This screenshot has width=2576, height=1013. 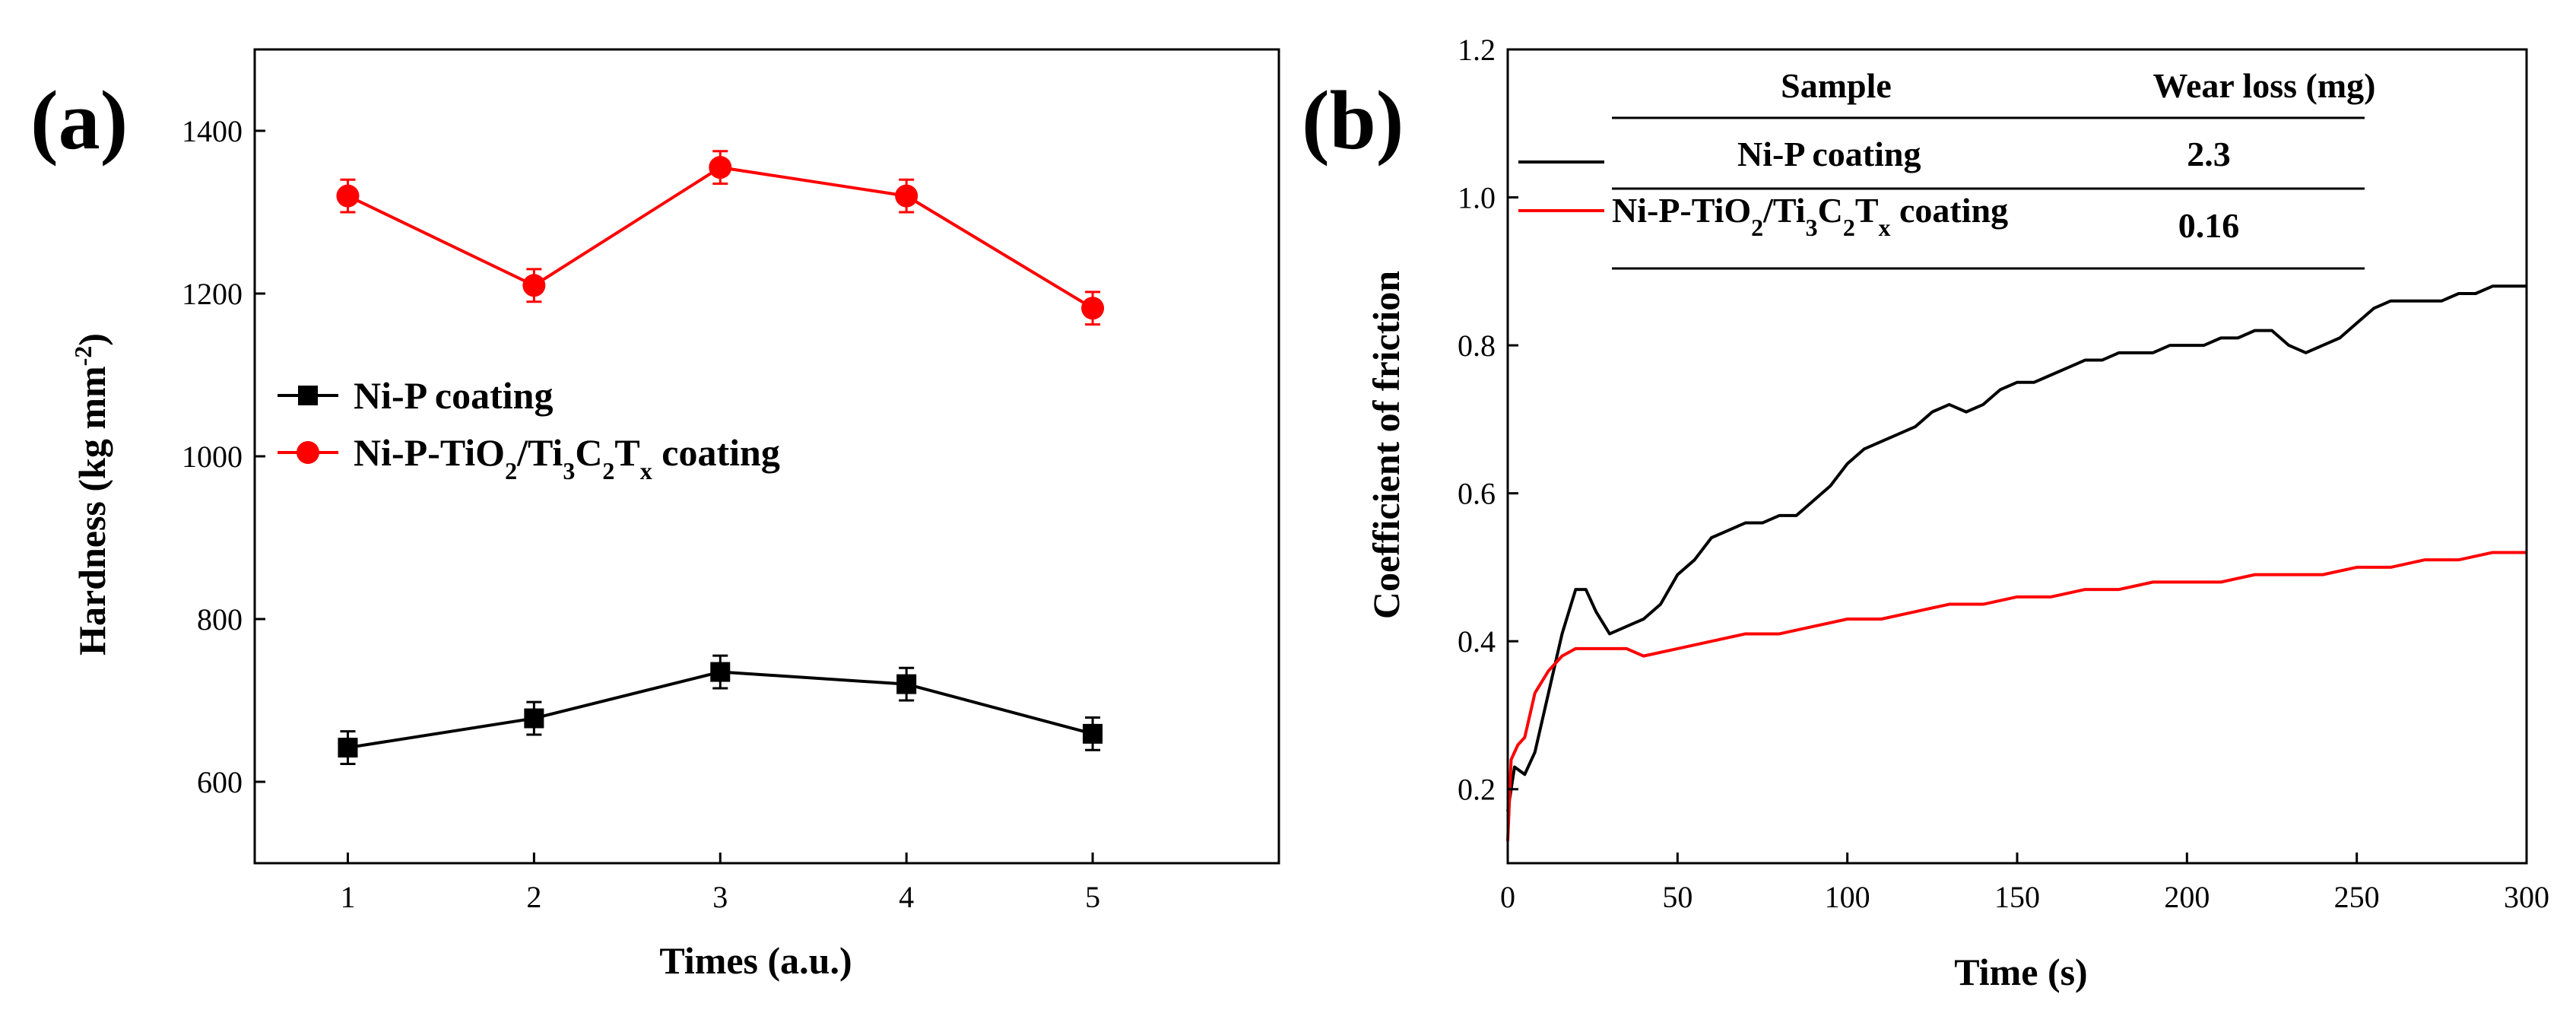 I want to click on table-sample-1-part-8: coating, so click(x=1950, y=210).